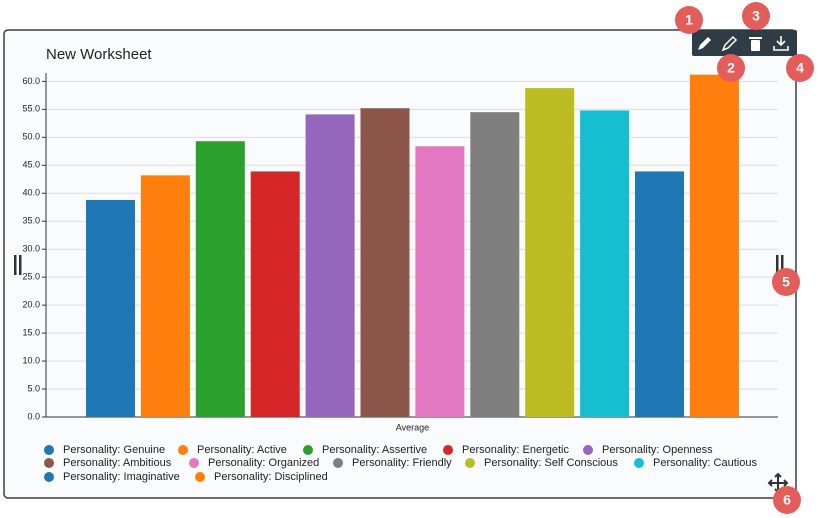  I want to click on toolbar, so click(744, 43).